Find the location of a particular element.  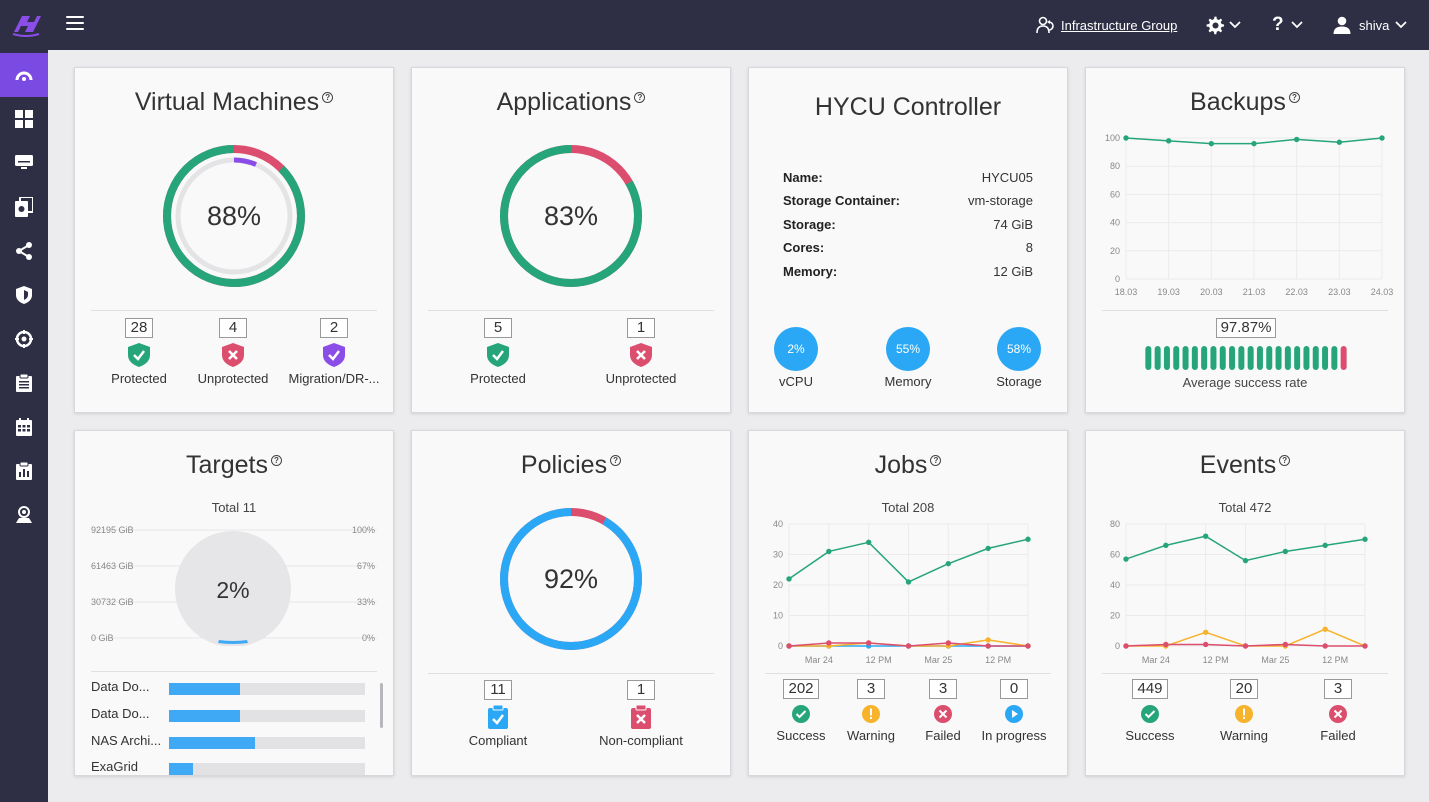

sidebar-item-policies is located at coordinates (24, 295).